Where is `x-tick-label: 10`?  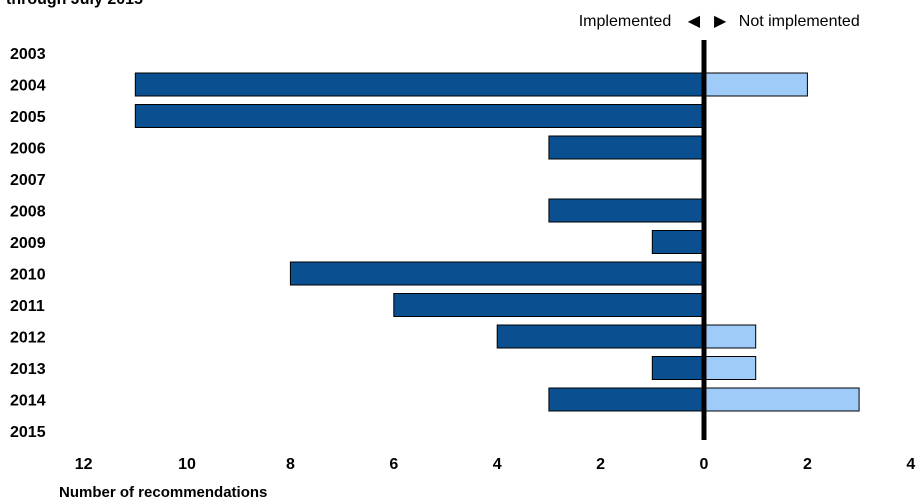 x-tick-label: 10 is located at coordinates (187, 464).